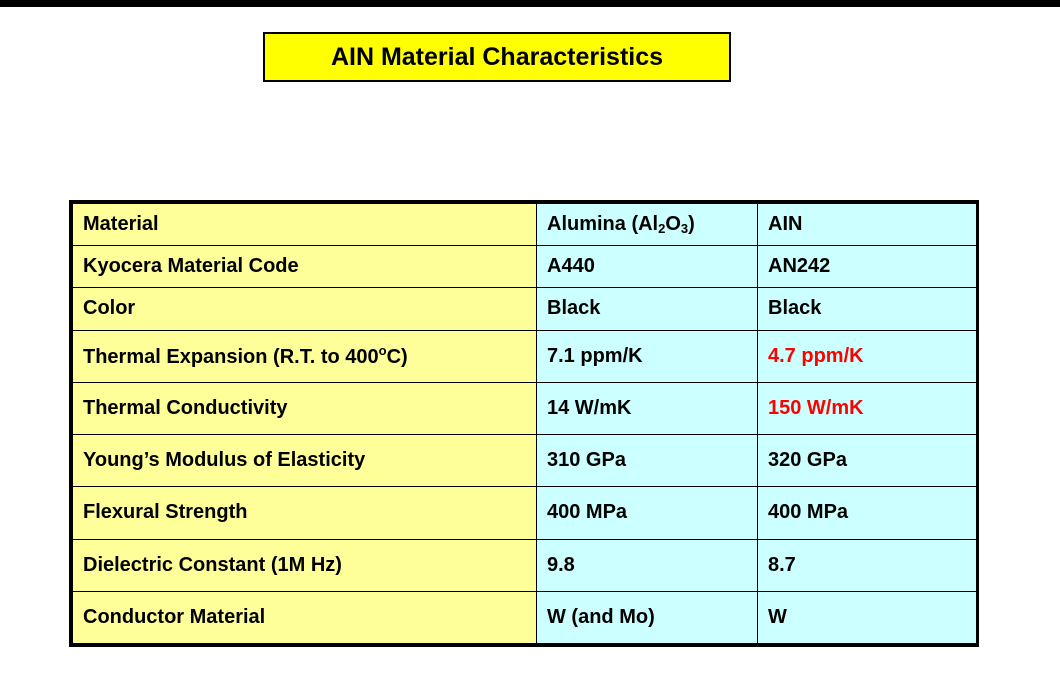 The image size is (1060, 680). I want to click on table-row: Thermal Conductivity 14 W/mK 150 W/mK, so click(524, 408).